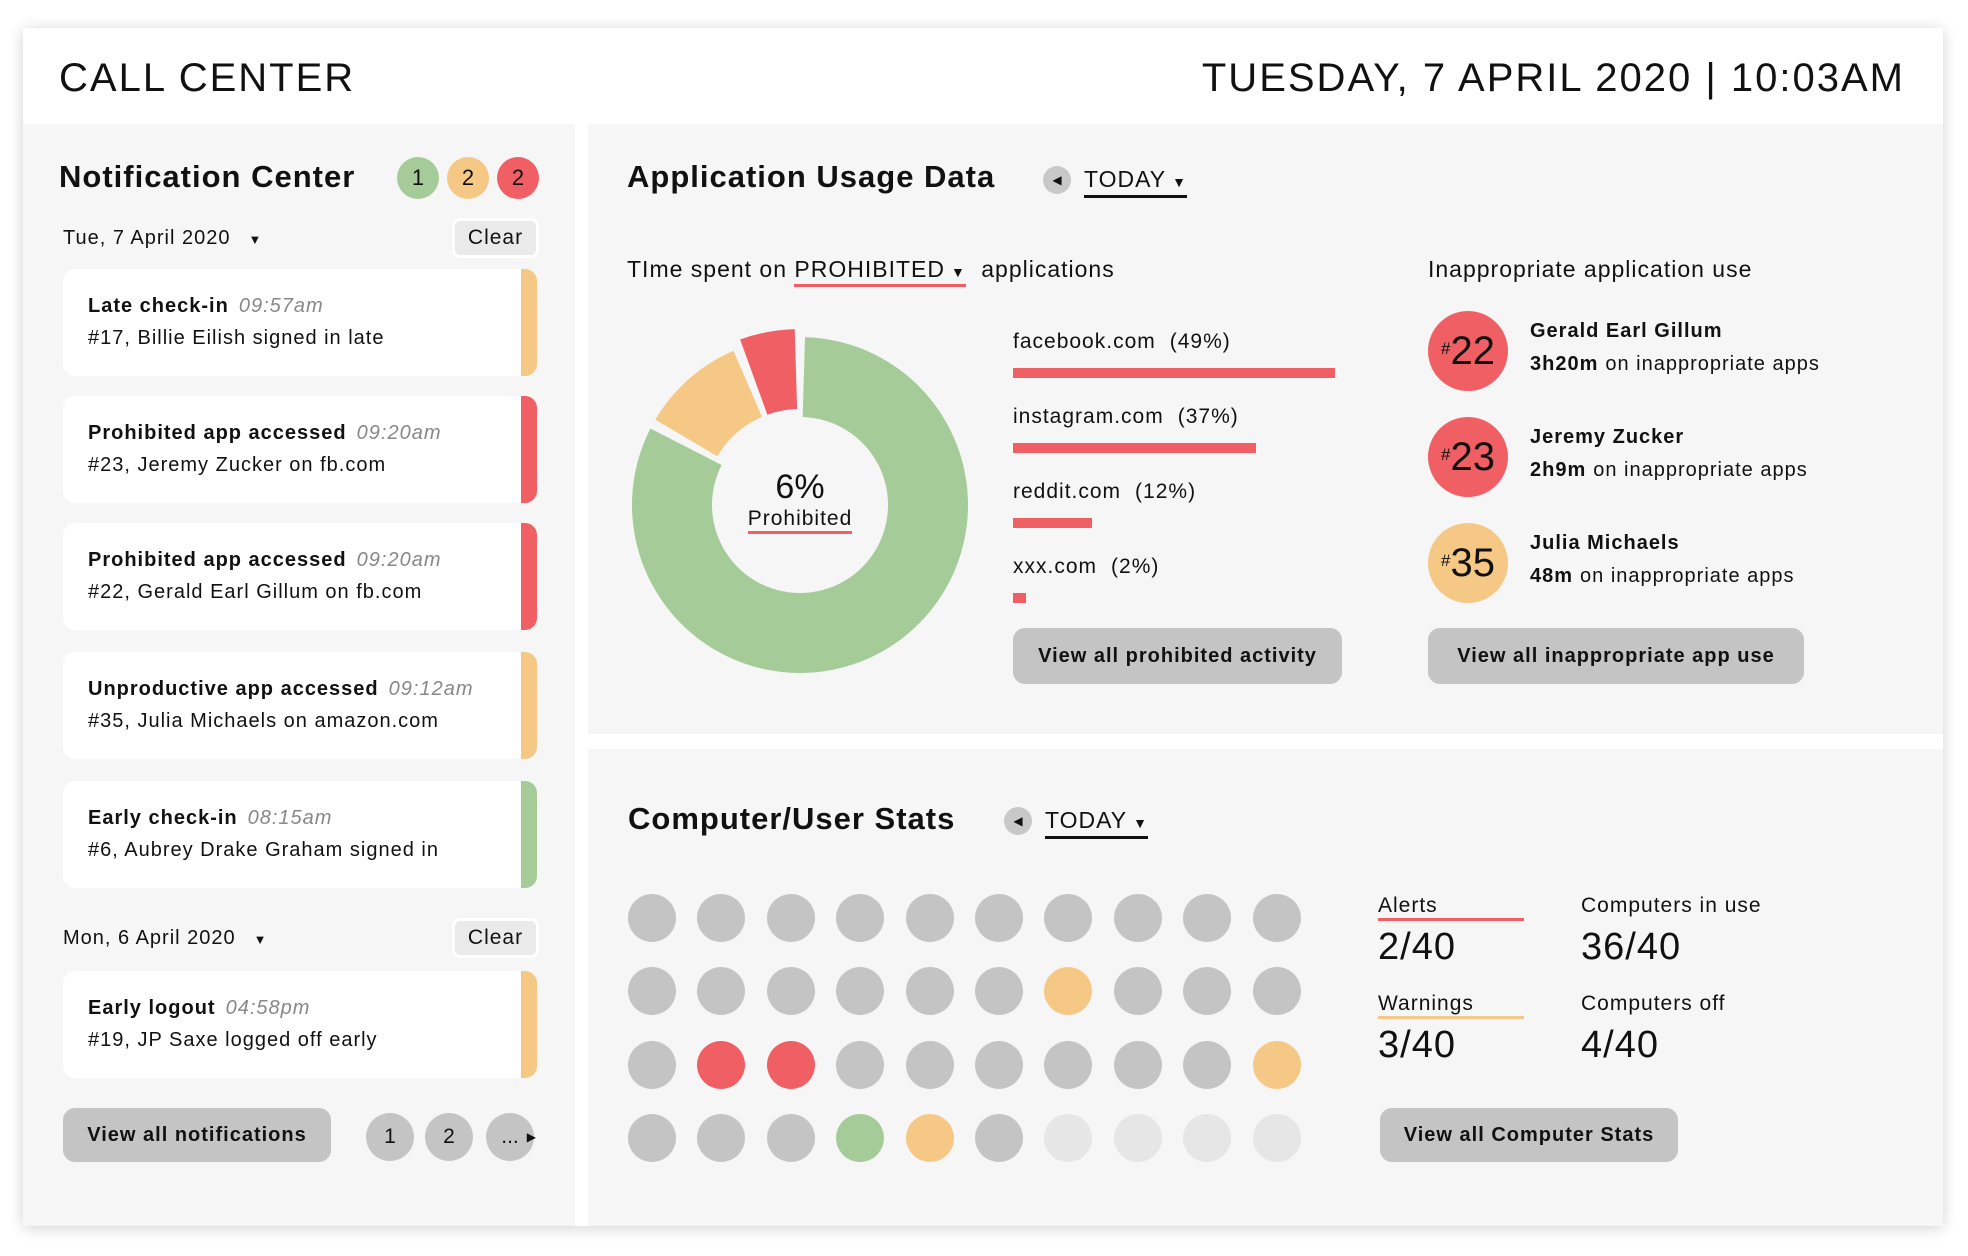 Image resolution: width=1968 pixels, height=1256 pixels. What do you see at coordinates (1712, 364) in the screenshot?
I see `usage-suffix: on inappropriate apps` at bounding box center [1712, 364].